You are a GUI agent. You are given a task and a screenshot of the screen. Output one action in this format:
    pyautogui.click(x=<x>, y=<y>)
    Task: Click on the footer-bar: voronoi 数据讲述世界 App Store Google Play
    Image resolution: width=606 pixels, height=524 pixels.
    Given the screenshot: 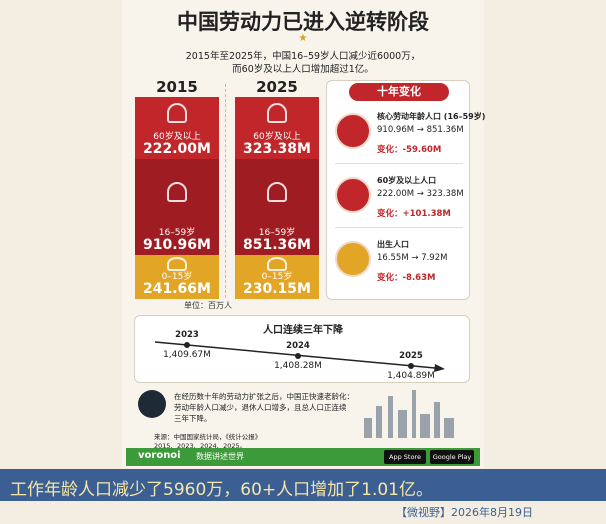 What is the action you would take?
    pyautogui.click(x=303, y=457)
    